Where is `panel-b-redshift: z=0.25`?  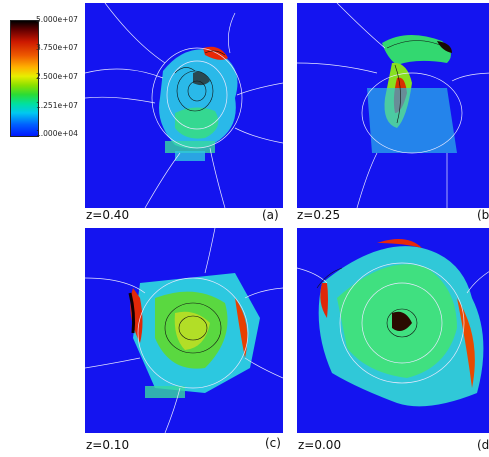
panel-b-redshift: z=0.25 is located at coordinates (319, 215).